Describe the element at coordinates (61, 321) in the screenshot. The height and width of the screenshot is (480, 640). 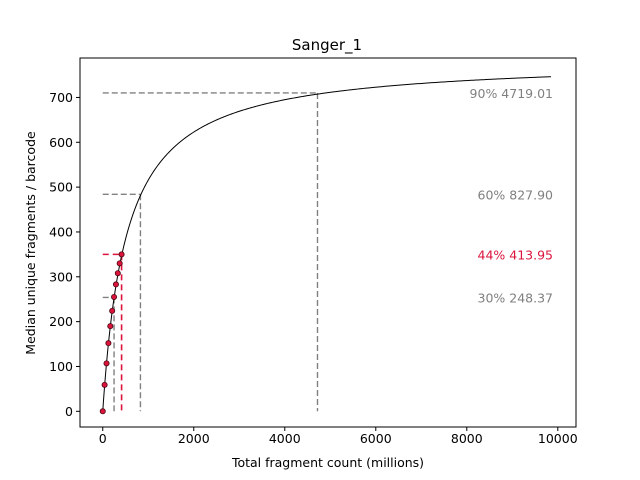
I see `y-tick-label: 200` at that location.